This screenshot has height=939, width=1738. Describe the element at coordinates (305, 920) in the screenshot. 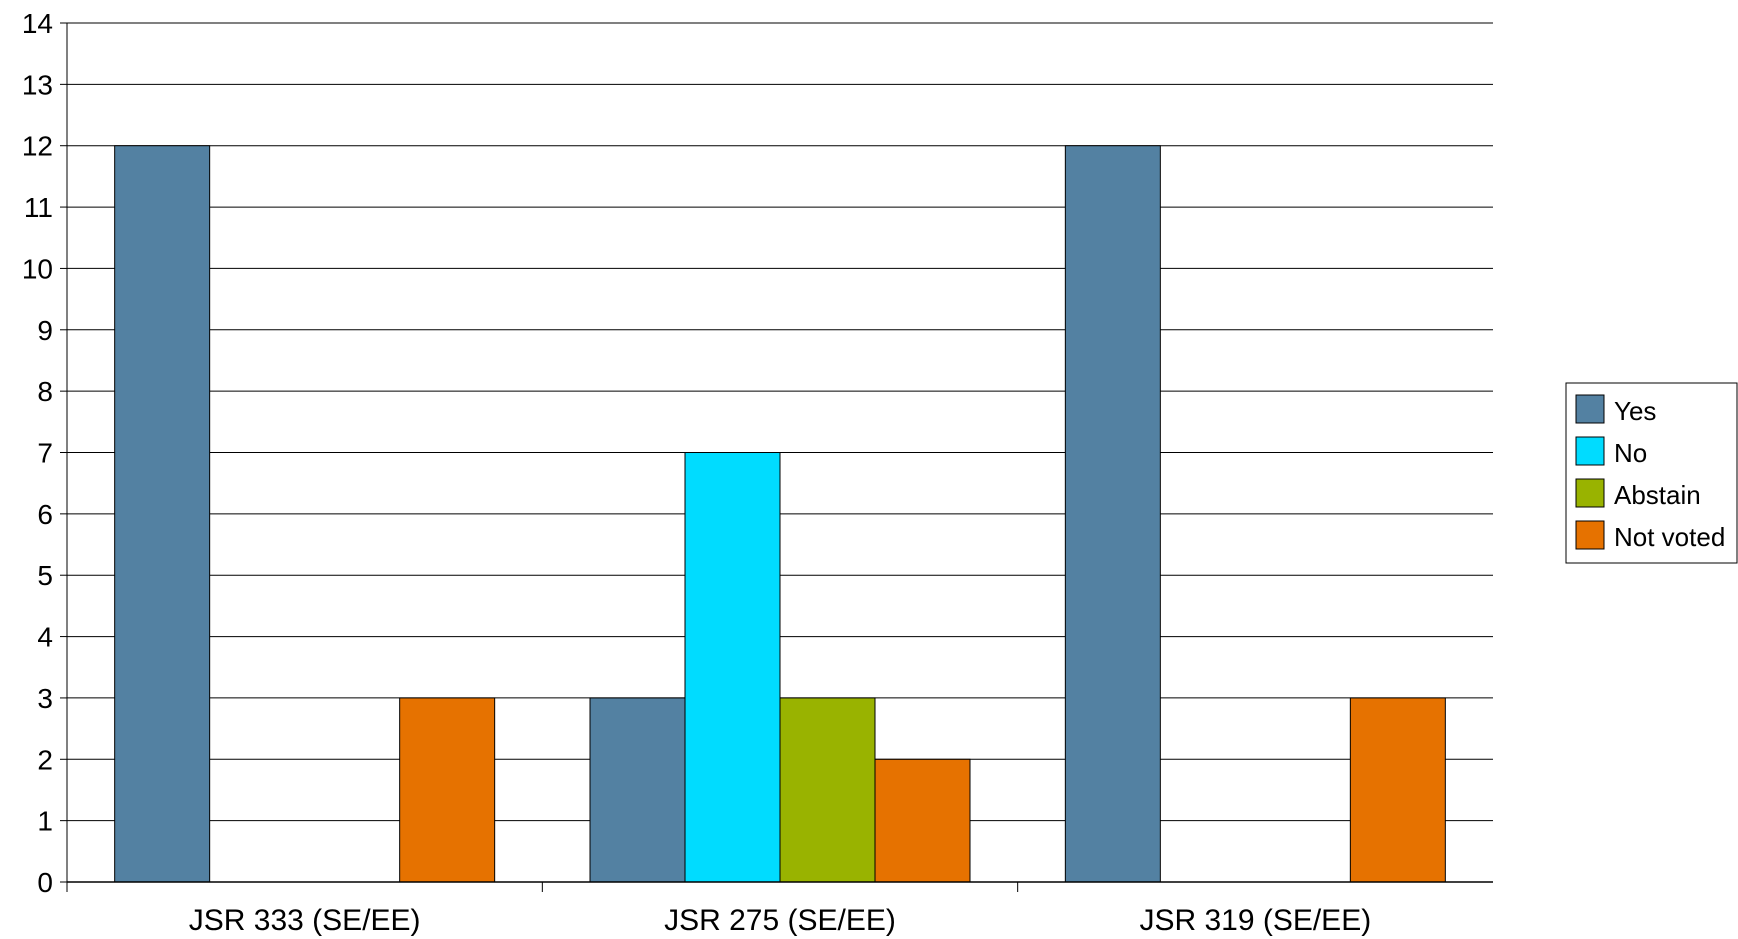

I see `x-category-label: JSR 333 (SE/EE)` at that location.